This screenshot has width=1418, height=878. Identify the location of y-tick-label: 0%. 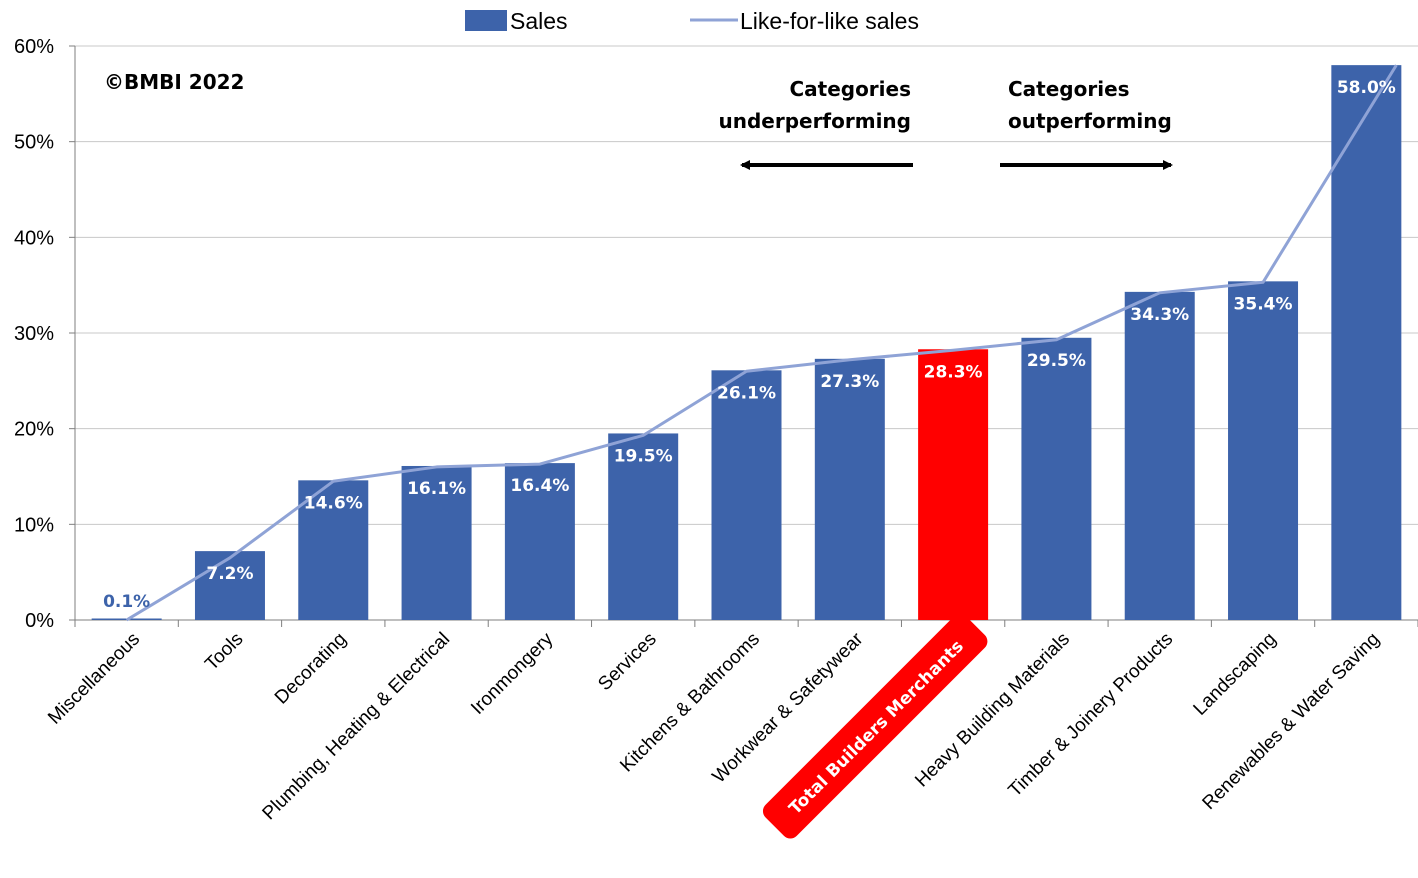
(39, 621).